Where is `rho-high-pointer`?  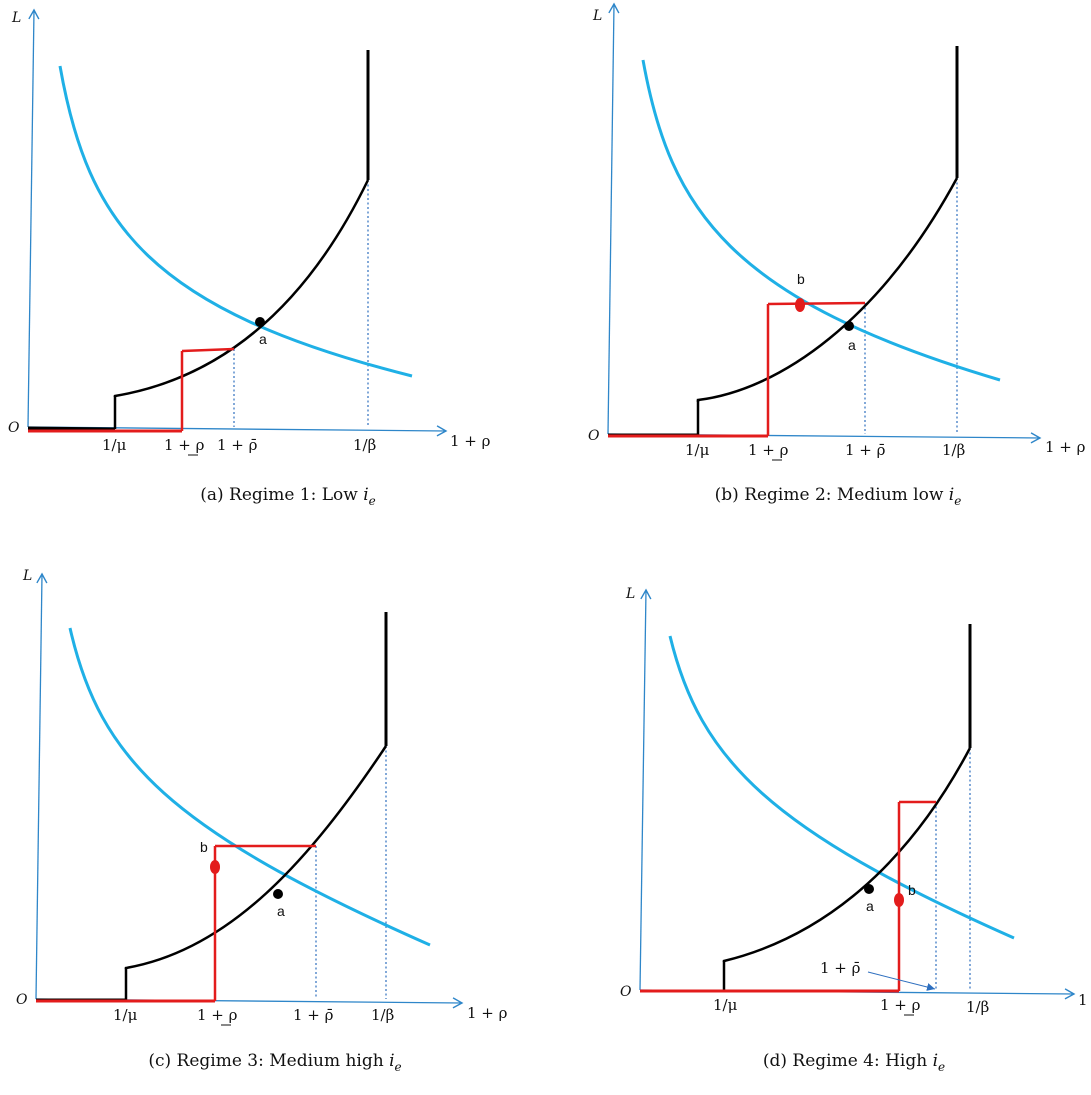 rho-high-pointer is located at coordinates (901, 981).